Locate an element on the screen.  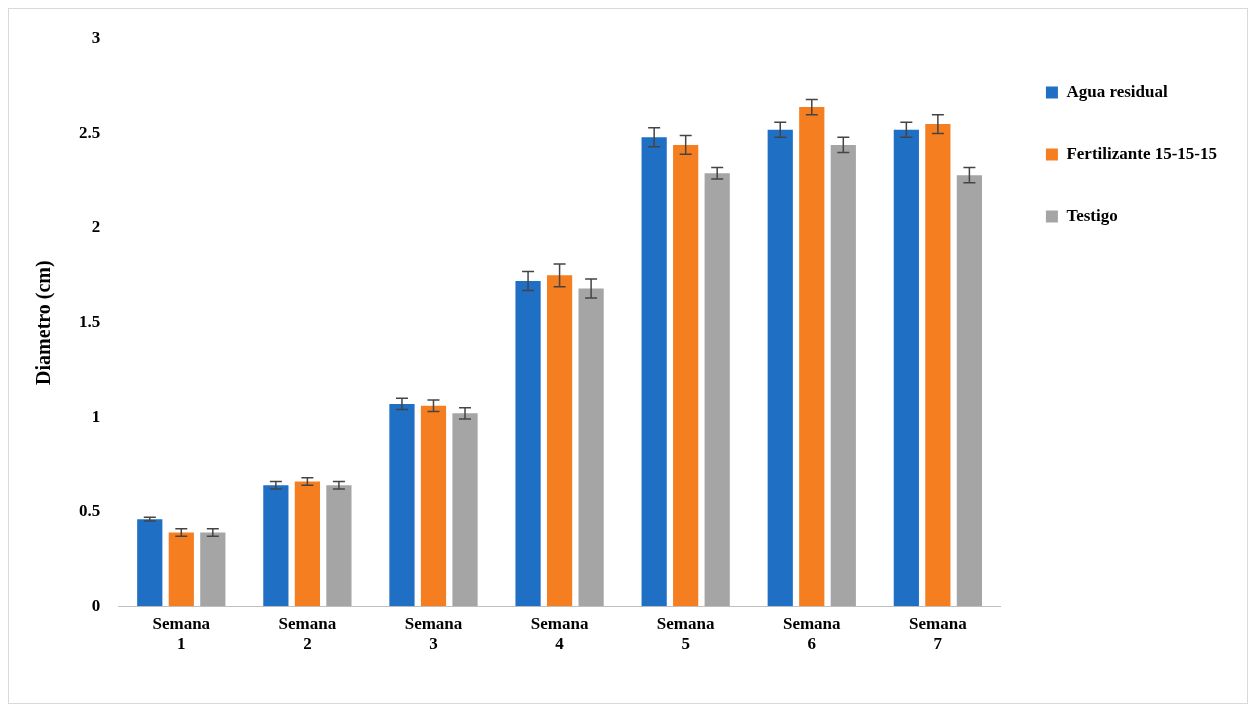
y-tick-label: 0.5 is located at coordinates (90, 511).